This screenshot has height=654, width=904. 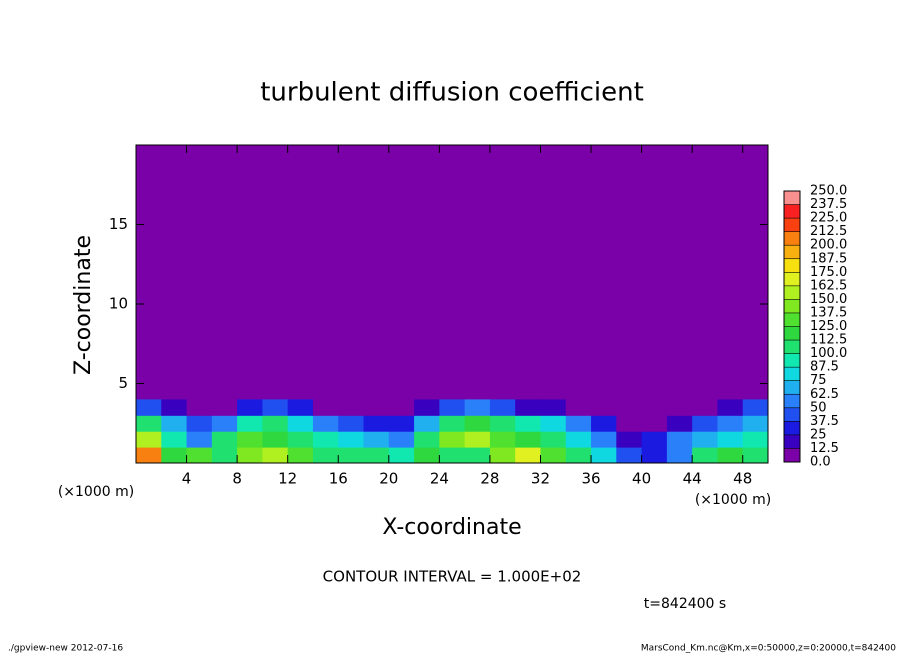 I want to click on x-tick-label: 40, so click(x=641, y=479).